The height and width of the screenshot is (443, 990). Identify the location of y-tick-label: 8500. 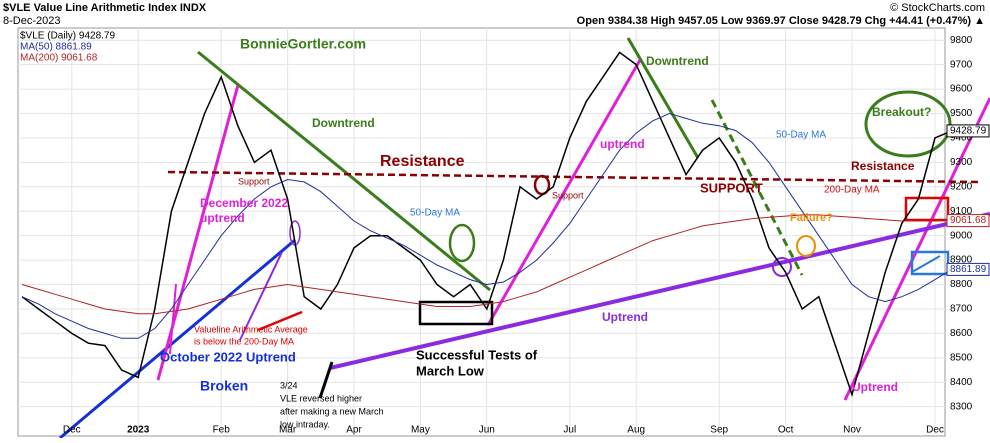
(961, 357).